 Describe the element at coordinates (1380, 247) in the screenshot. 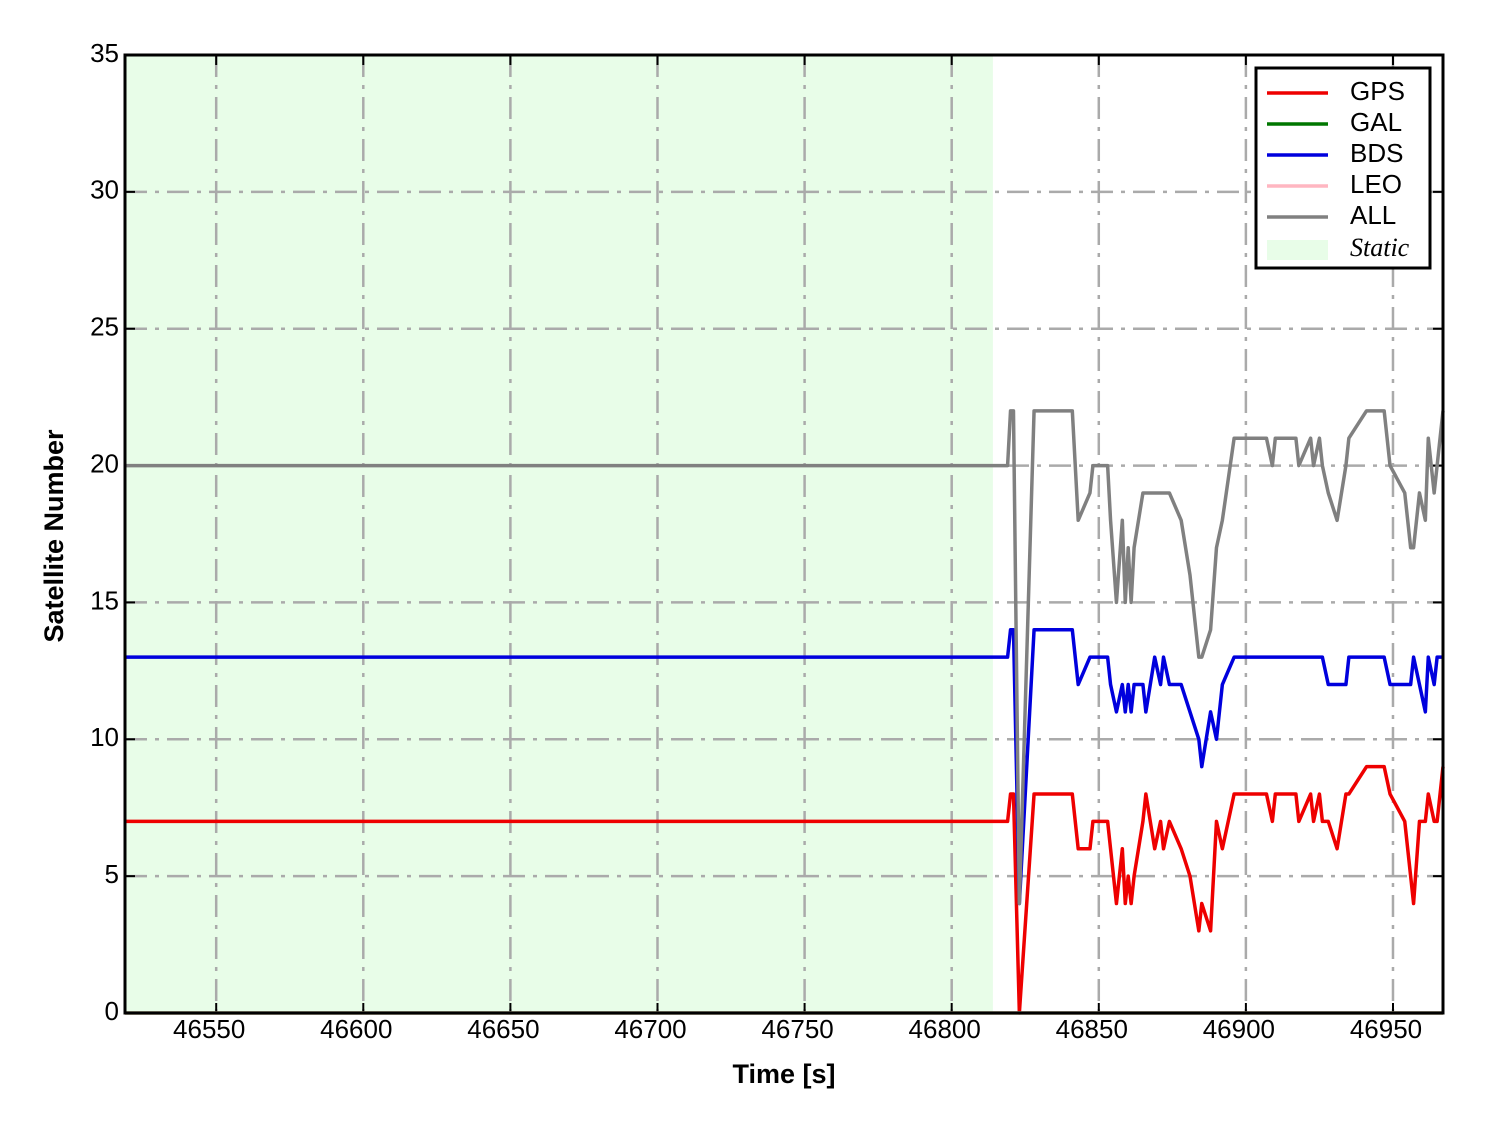

I see `legend-label: Static` at that location.